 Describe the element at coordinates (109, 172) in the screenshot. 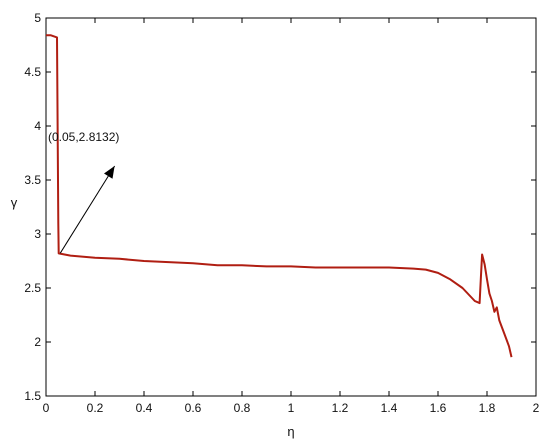

I see `annotation-arrowhead` at that location.